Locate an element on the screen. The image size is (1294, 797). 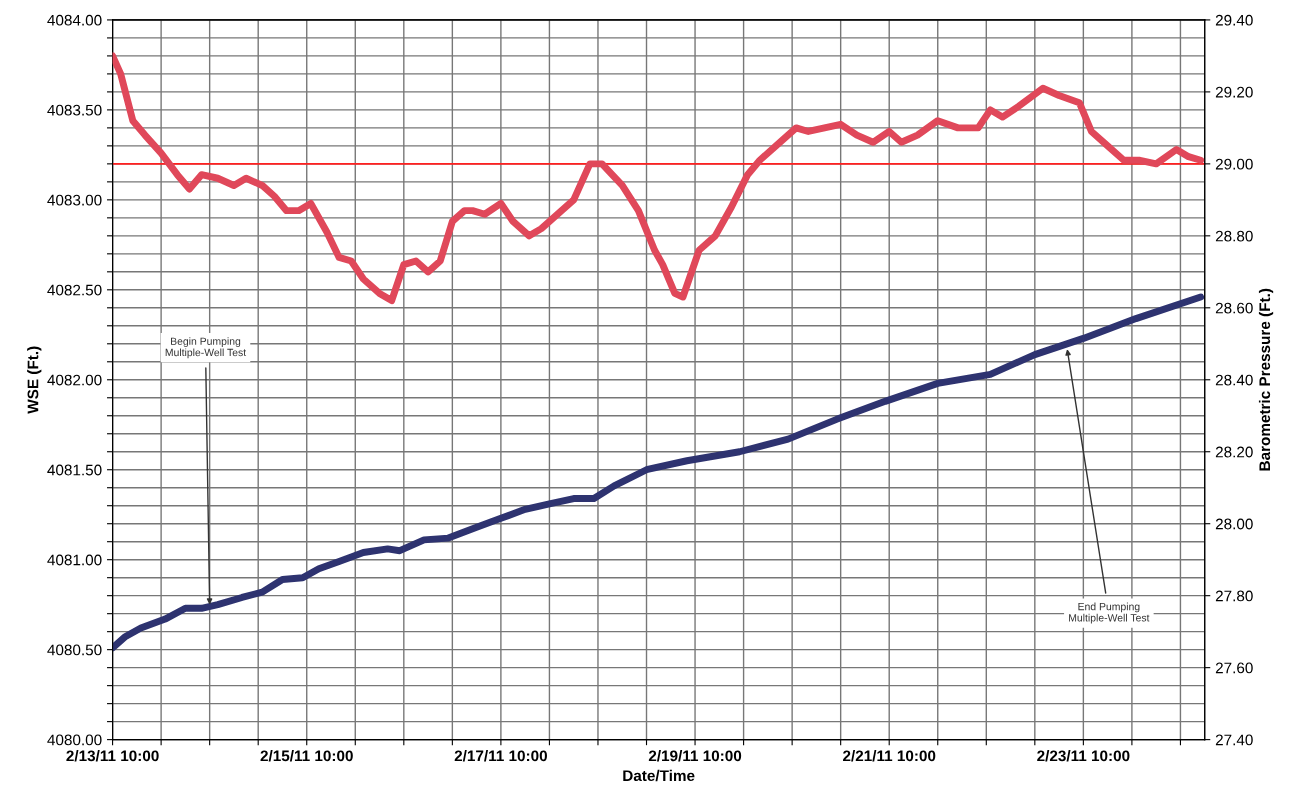
y-tick-label: 4083.50 is located at coordinates (74, 110).